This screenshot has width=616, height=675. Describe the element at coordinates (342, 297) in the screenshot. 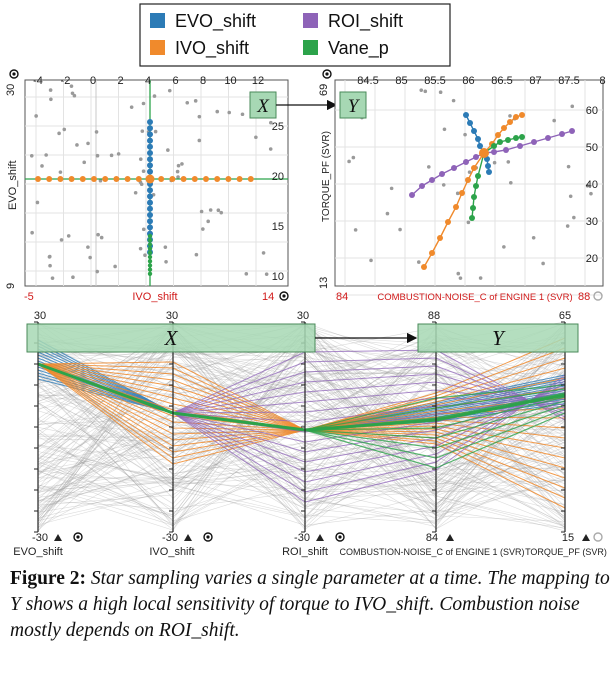

I see `scatter-y-x-min: 84` at that location.